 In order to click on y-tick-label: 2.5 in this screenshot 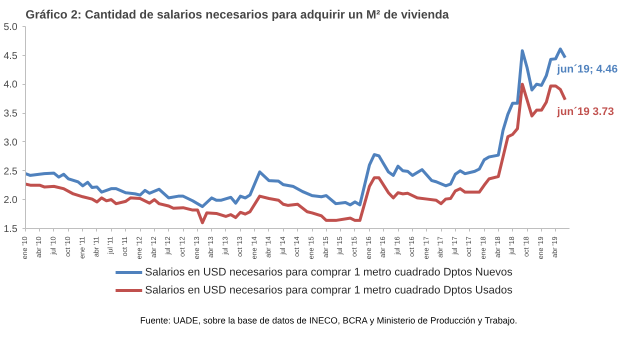, I will do `click(11, 172)`.